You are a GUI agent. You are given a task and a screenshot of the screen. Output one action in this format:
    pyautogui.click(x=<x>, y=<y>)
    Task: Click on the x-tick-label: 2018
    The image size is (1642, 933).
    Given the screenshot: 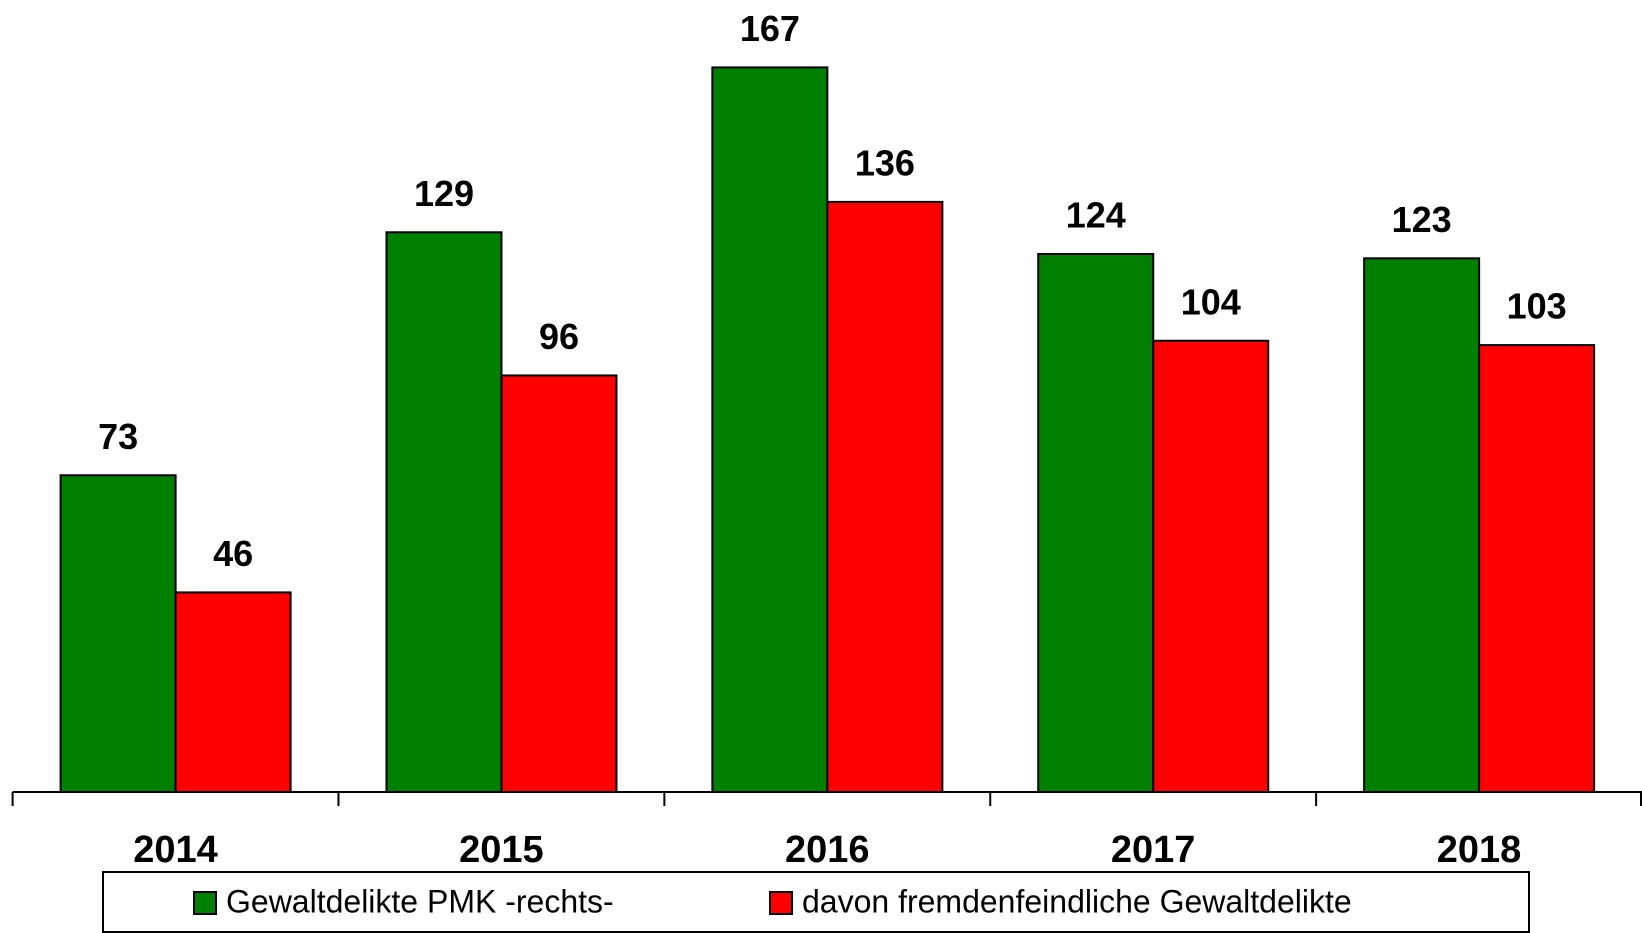 What is the action you would take?
    pyautogui.click(x=1479, y=850)
    